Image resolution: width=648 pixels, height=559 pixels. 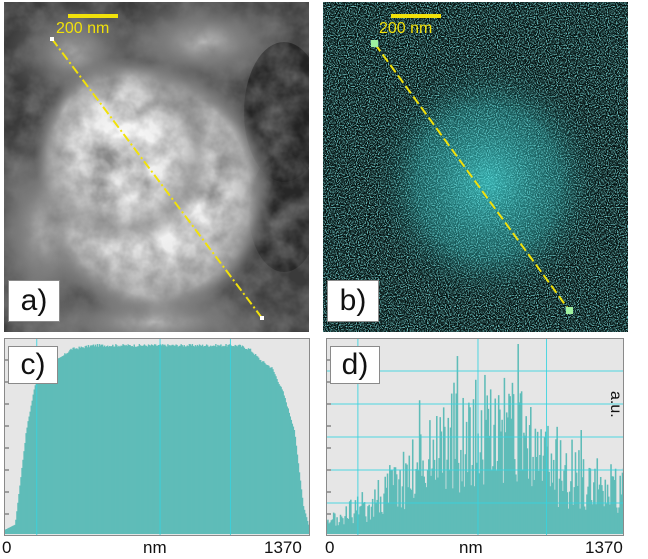 What do you see at coordinates (7, 547) in the screenshot?
I see `axis-c-min: 0` at bounding box center [7, 547].